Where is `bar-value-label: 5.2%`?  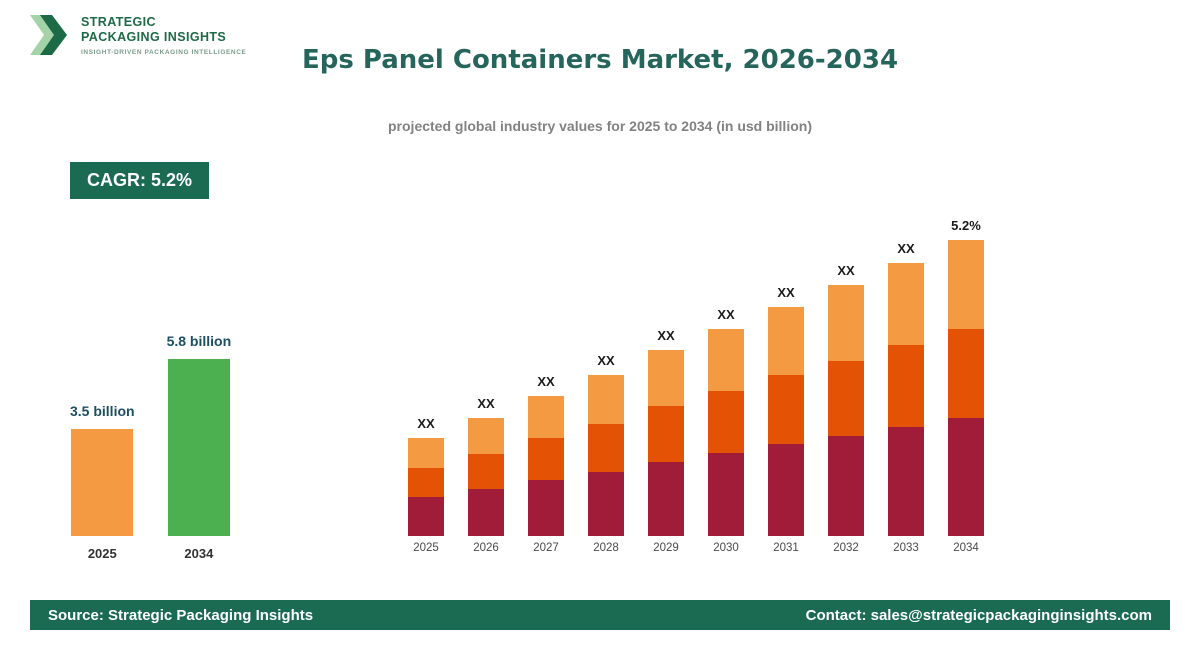
bar-value-label: 5.2% is located at coordinates (966, 225).